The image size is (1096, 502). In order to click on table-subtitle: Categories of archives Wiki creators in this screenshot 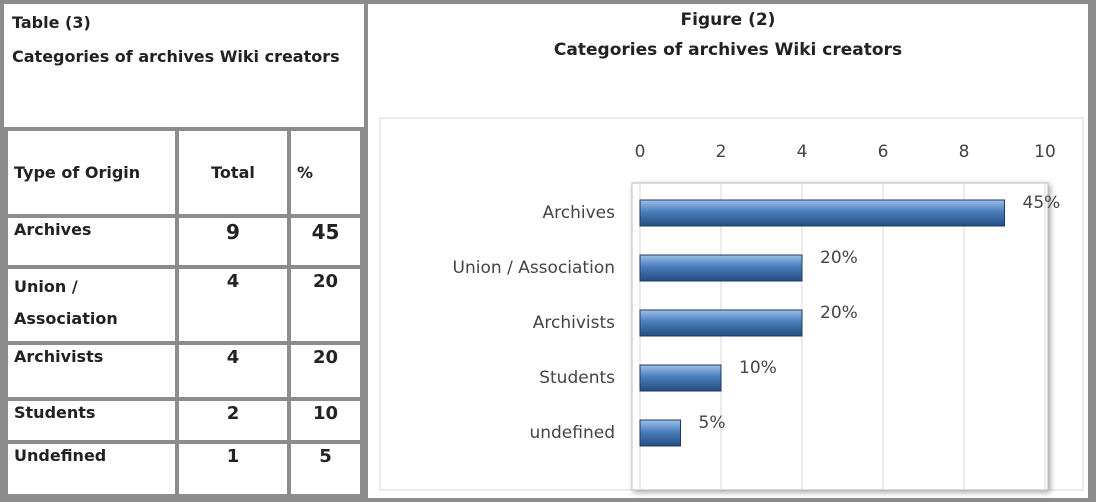, I will do `click(176, 56)`.